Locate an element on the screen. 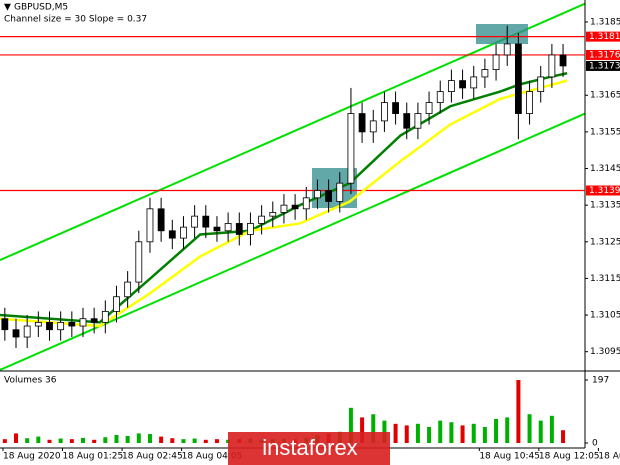  watermark-box is located at coordinates (309, 448).